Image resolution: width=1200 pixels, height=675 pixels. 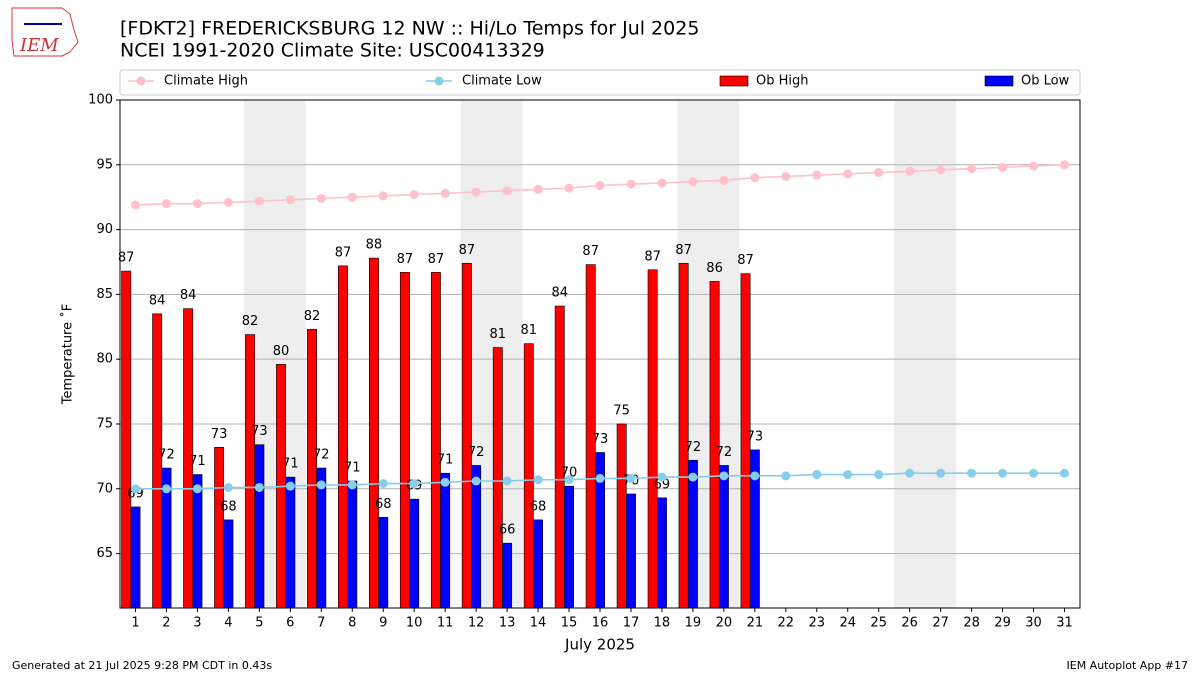 I want to click on logo-outline, so click(x=45, y=32).